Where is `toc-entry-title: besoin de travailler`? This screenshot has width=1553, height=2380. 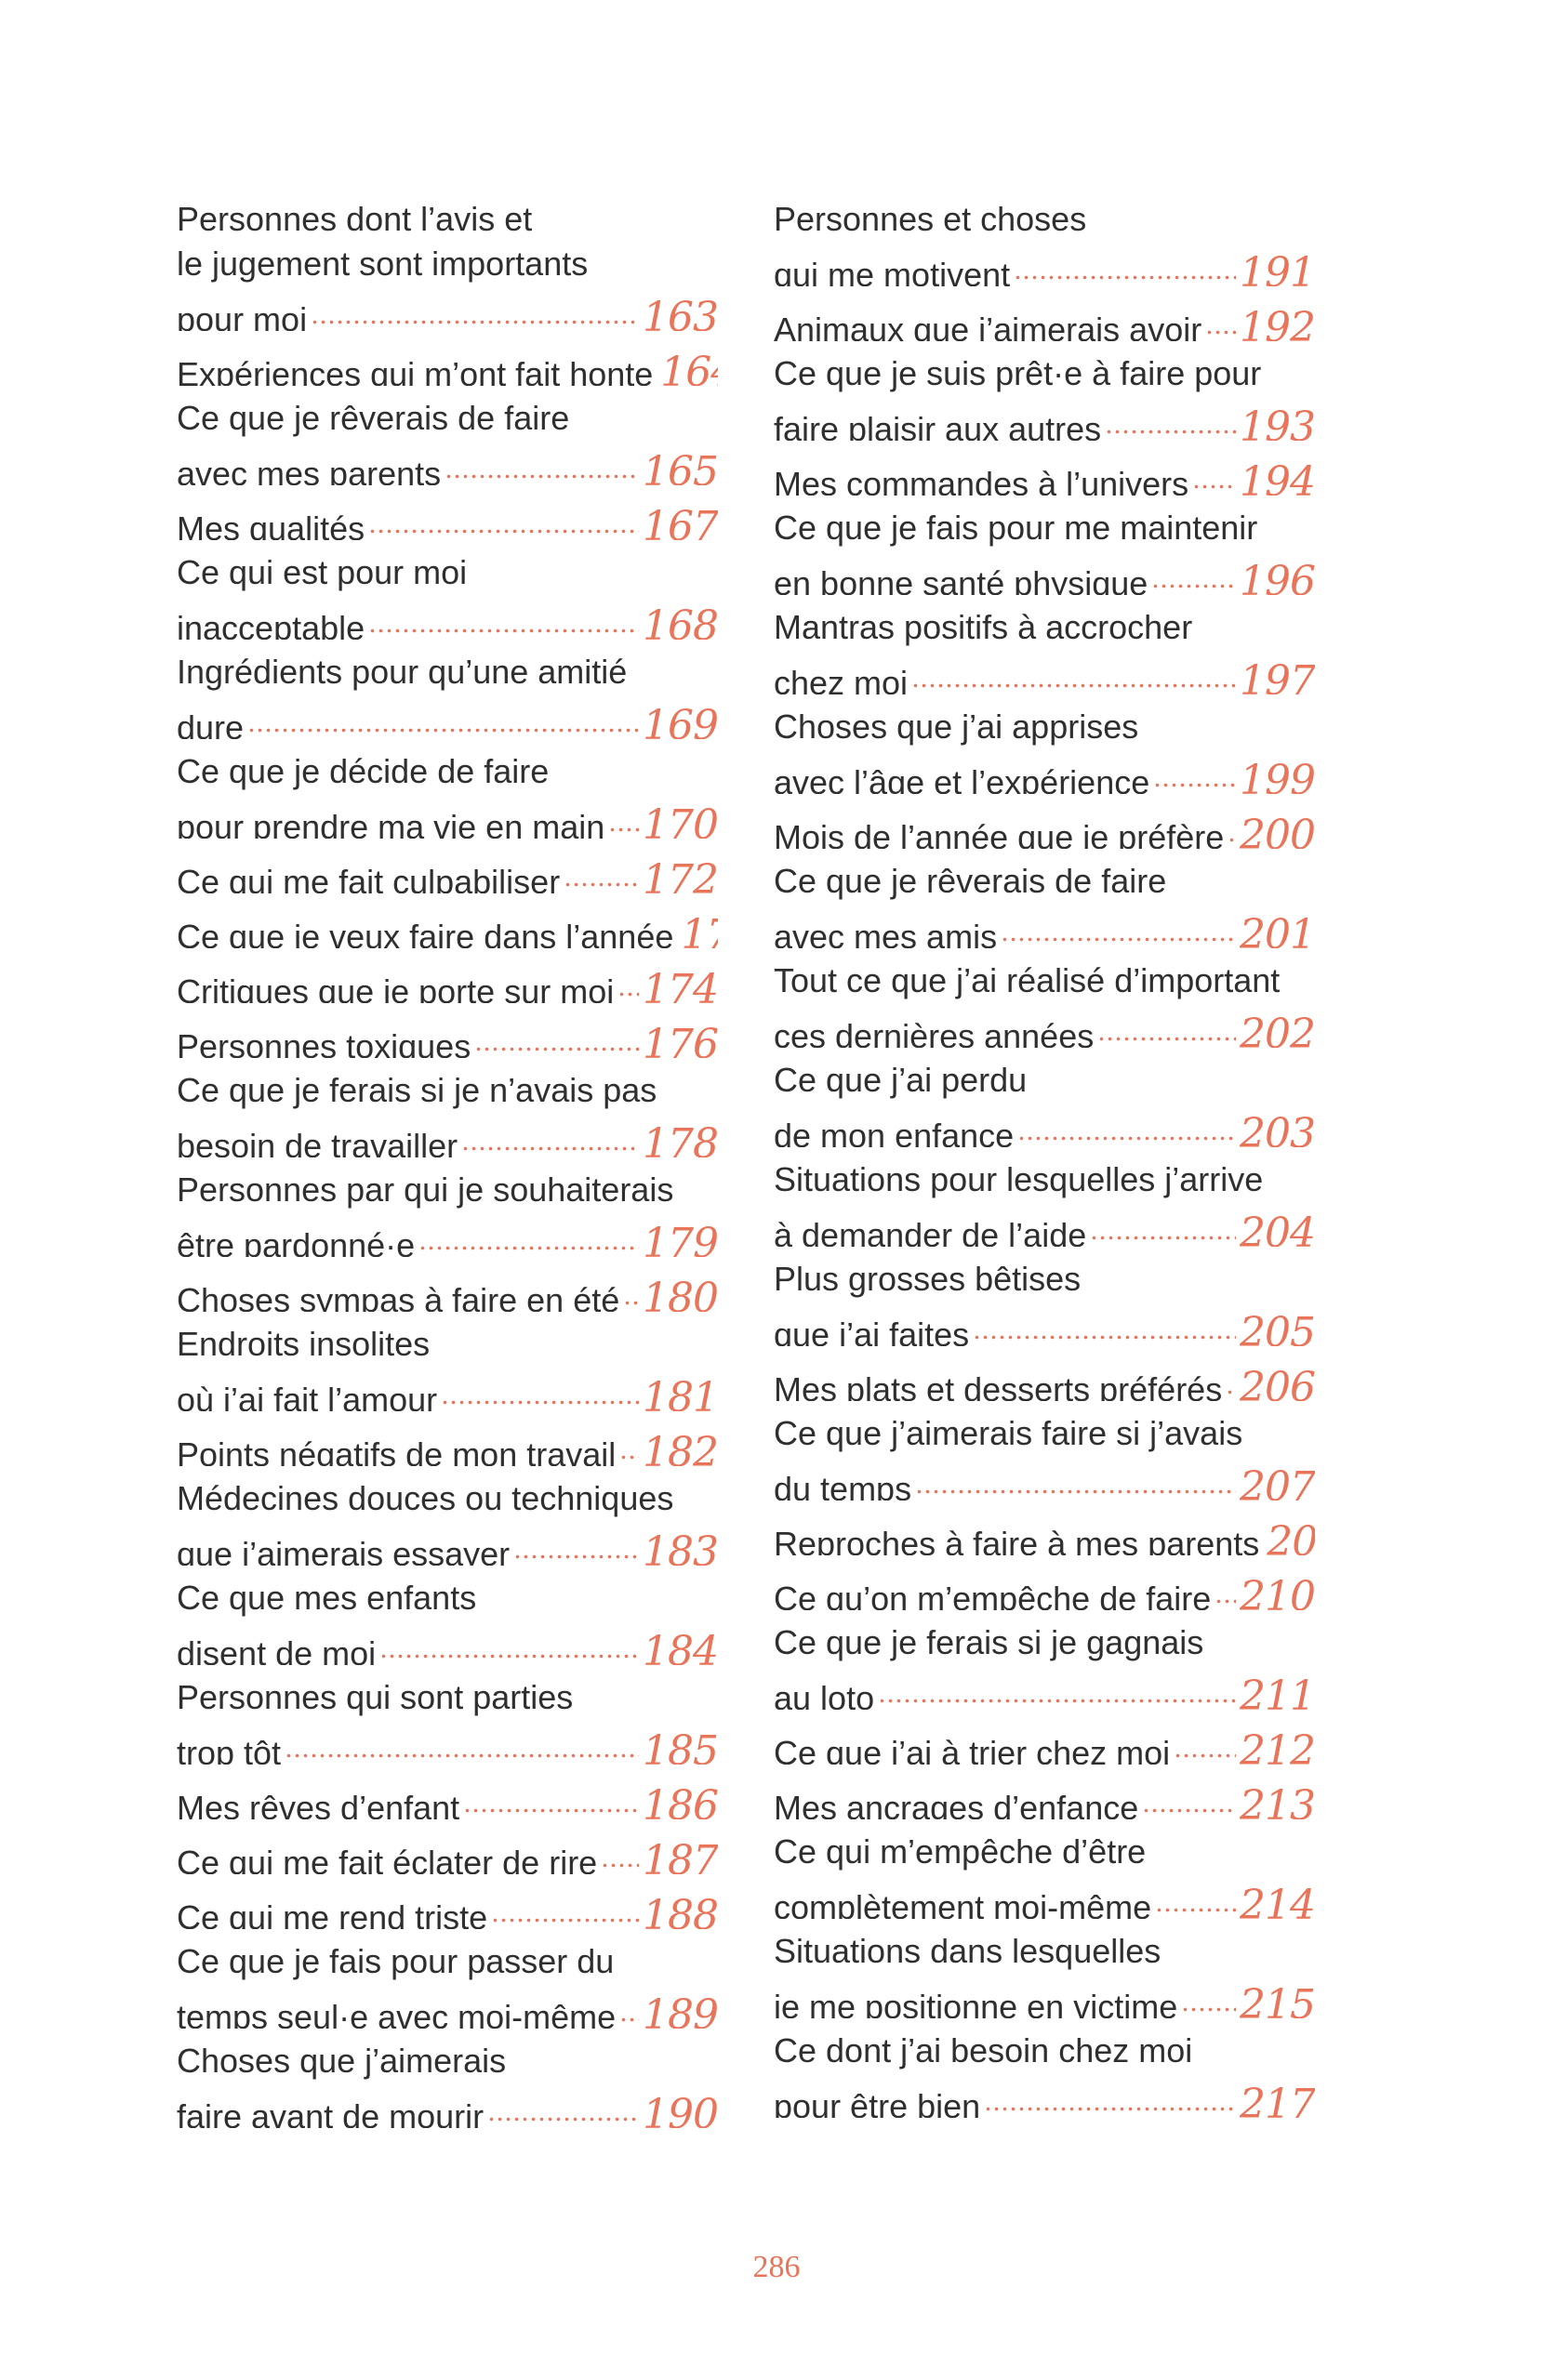 toc-entry-title: besoin de travailler is located at coordinates (317, 1142).